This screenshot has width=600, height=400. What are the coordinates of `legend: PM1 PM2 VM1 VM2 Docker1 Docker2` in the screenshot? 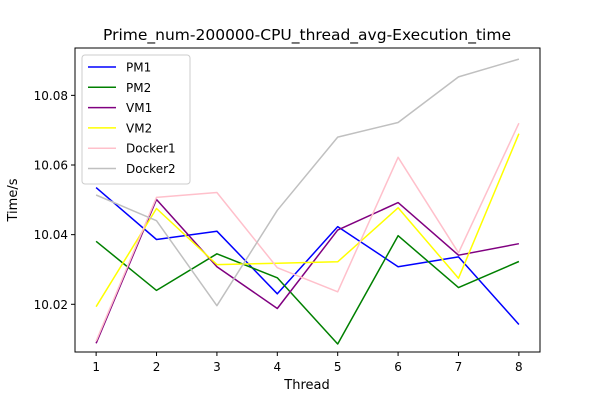 It's located at (136, 119).